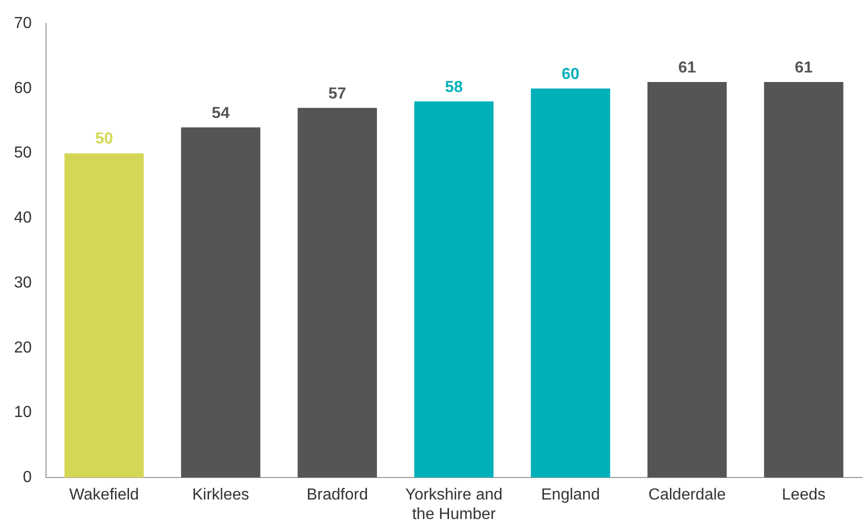 The image size is (866, 532). Describe the element at coordinates (570, 495) in the screenshot. I see `x-tick-label: England` at that location.